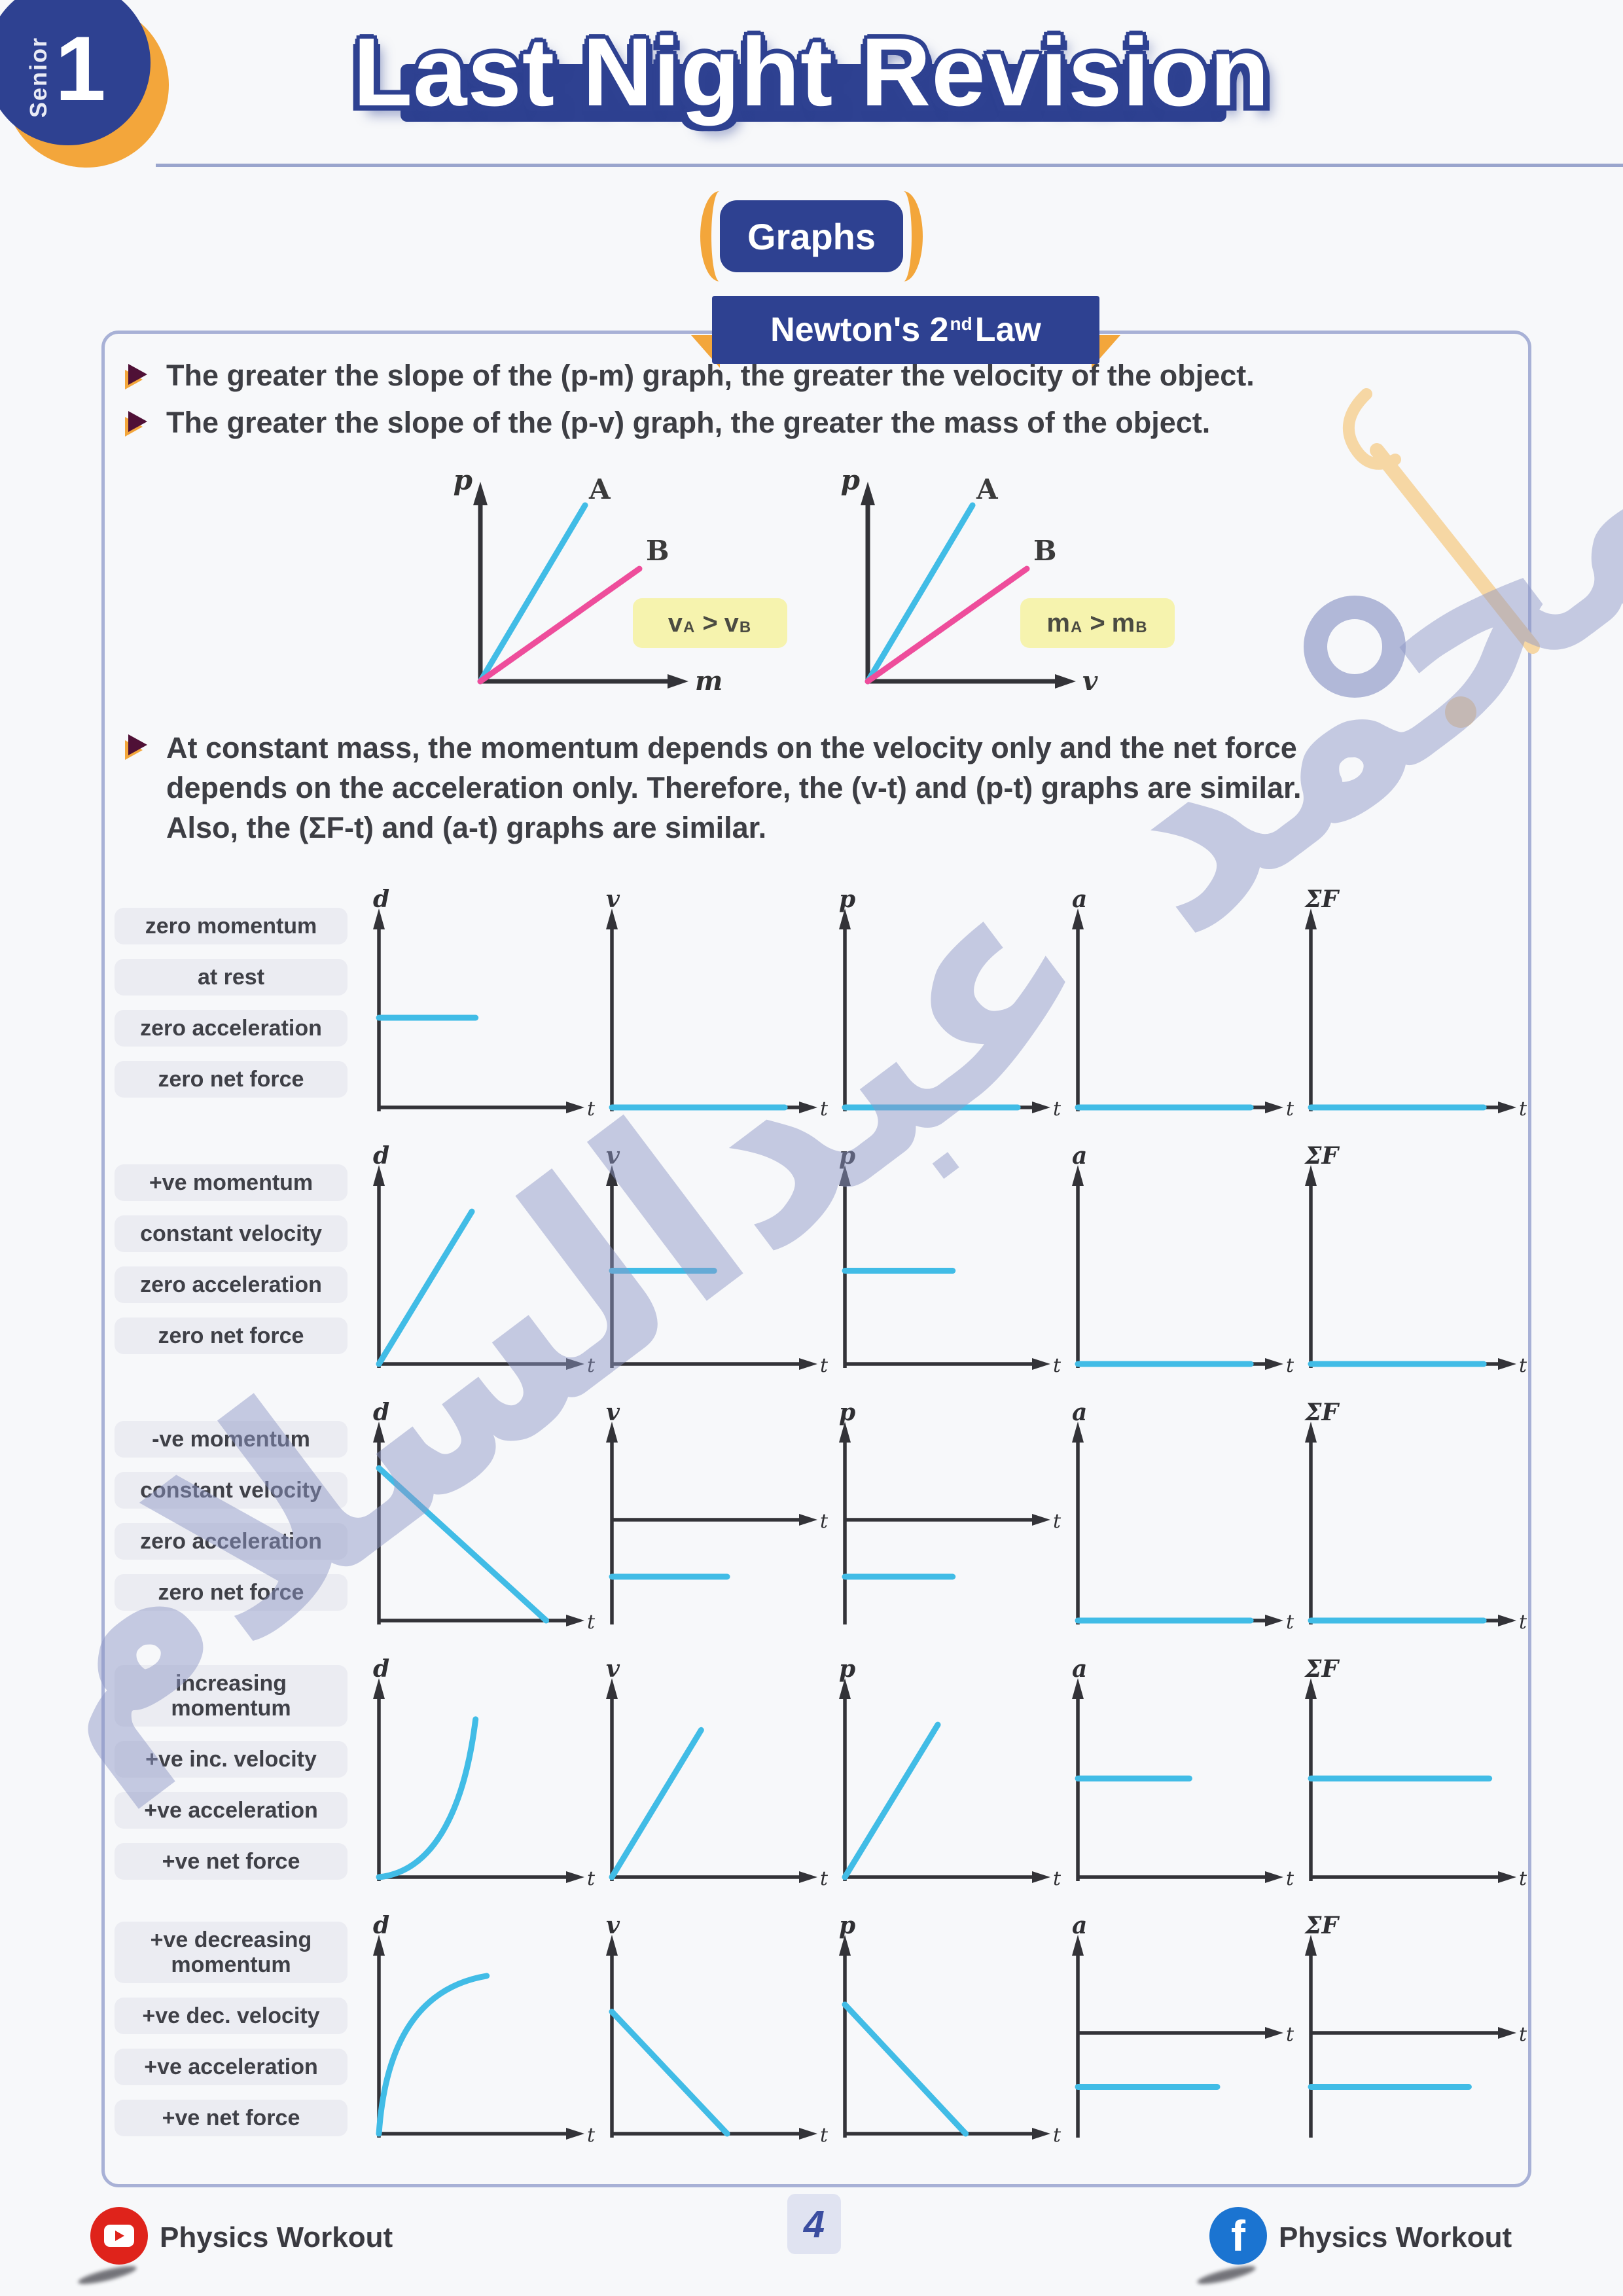  I want to click on senior-badge-number: 1, so click(80, 68).